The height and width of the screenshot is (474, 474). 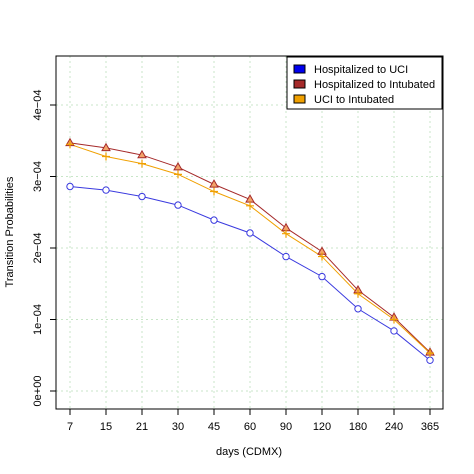 What do you see at coordinates (70, 427) in the screenshot?
I see `x-tick-label: 7` at bounding box center [70, 427].